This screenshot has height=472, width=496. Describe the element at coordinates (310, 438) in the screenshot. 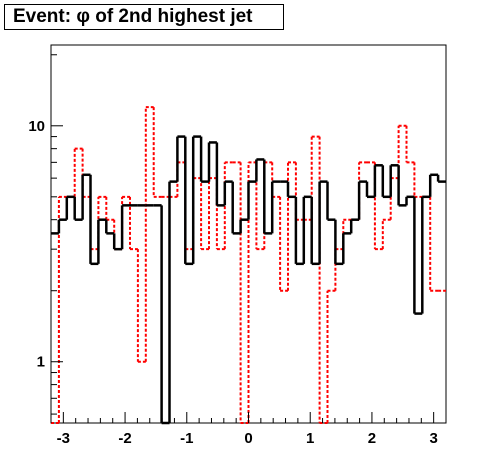

I see `x-tick-label: 1` at that location.